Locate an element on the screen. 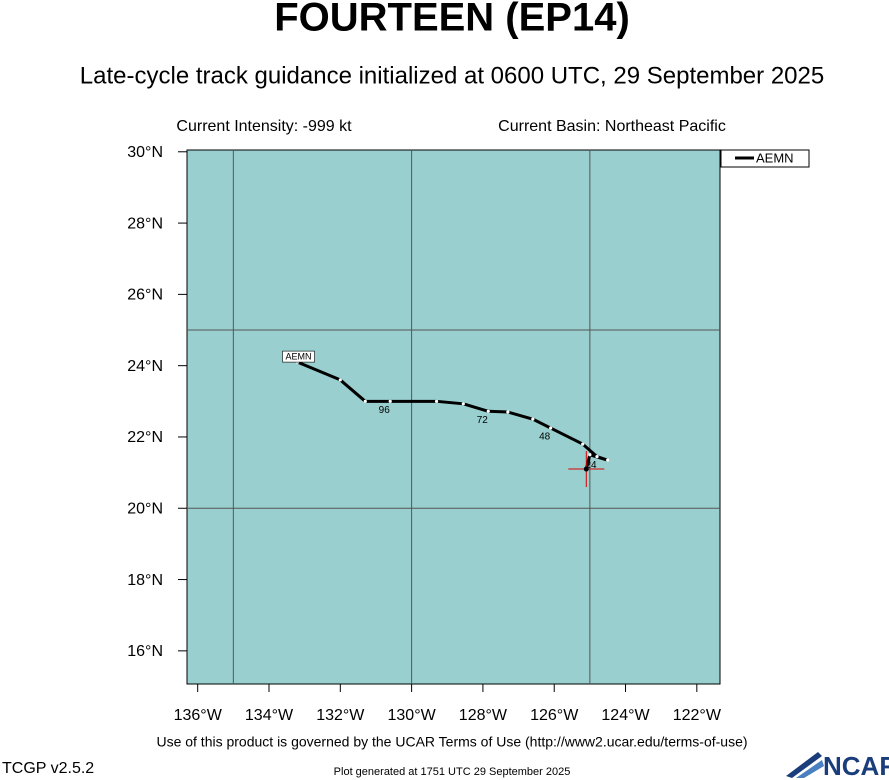  y-tick-label: 24°N is located at coordinates (145, 366).